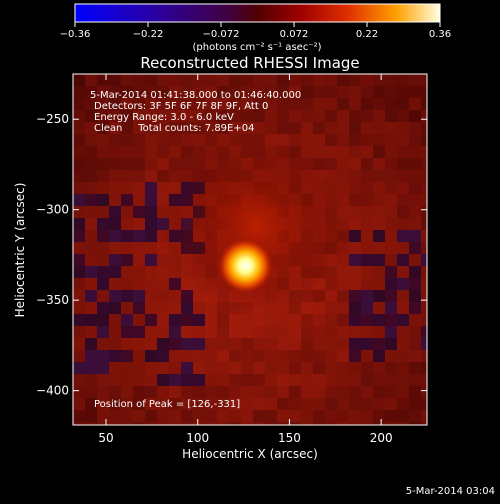 Image resolution: width=500 pixels, height=504 pixels. I want to click on peak-position-label: Position of Peak = [126,-331], so click(167, 404).